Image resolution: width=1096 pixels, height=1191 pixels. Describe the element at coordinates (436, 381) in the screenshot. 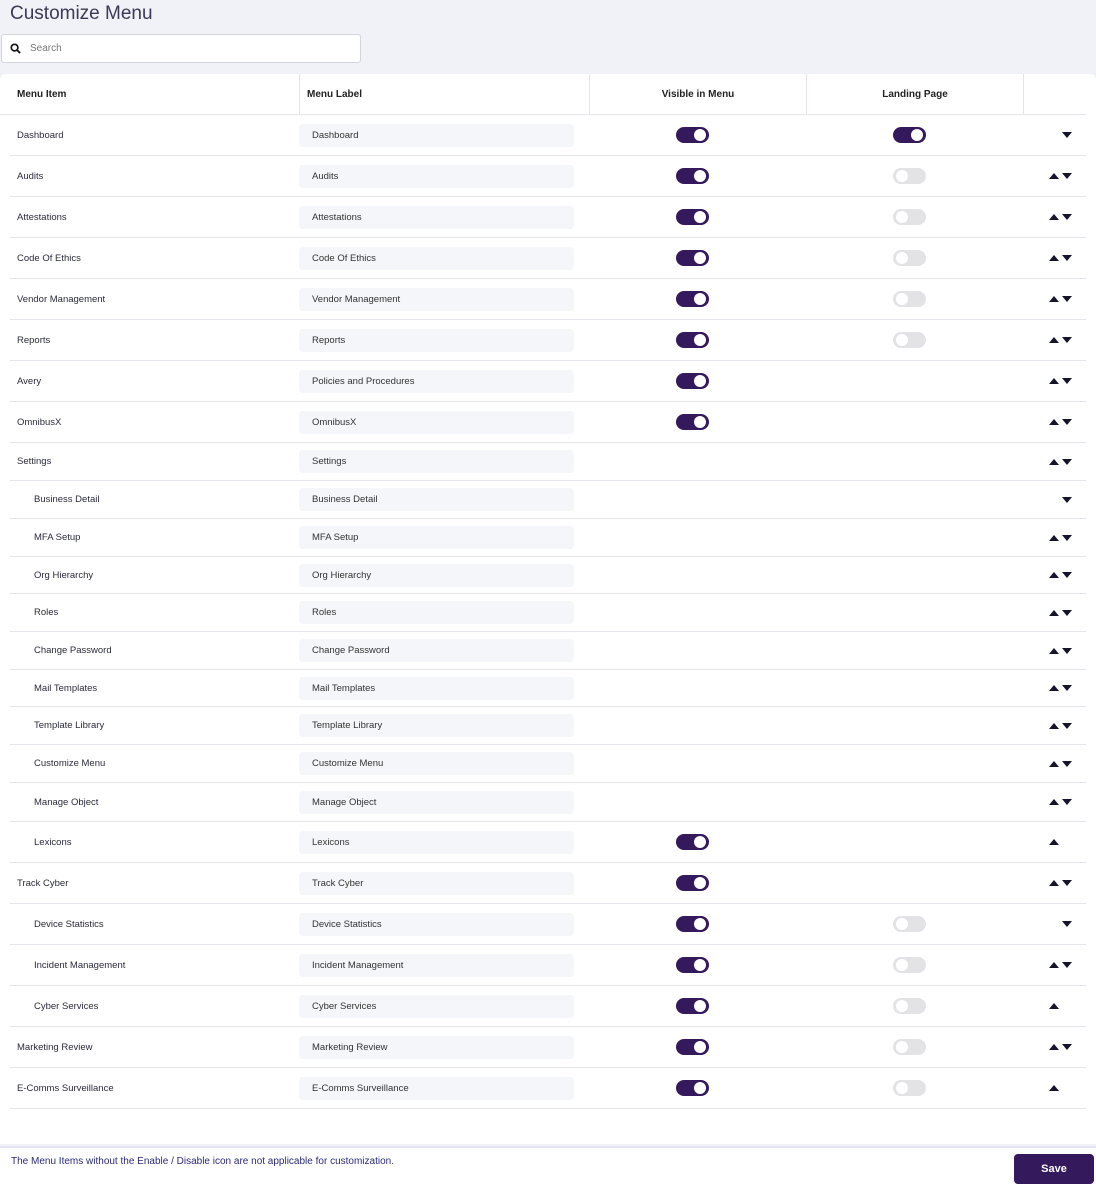

I see `menu-label-input: Policies and Procedures` at that location.